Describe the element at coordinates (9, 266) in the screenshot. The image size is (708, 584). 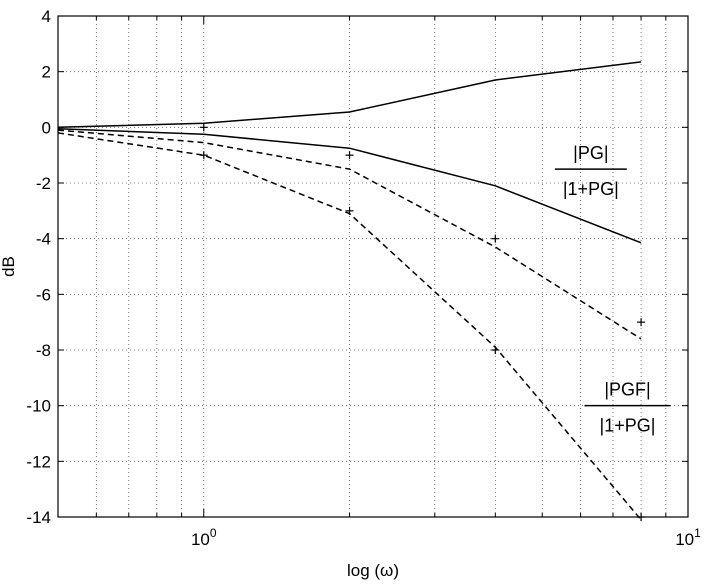
I see `y-axis-label: dB` at that location.